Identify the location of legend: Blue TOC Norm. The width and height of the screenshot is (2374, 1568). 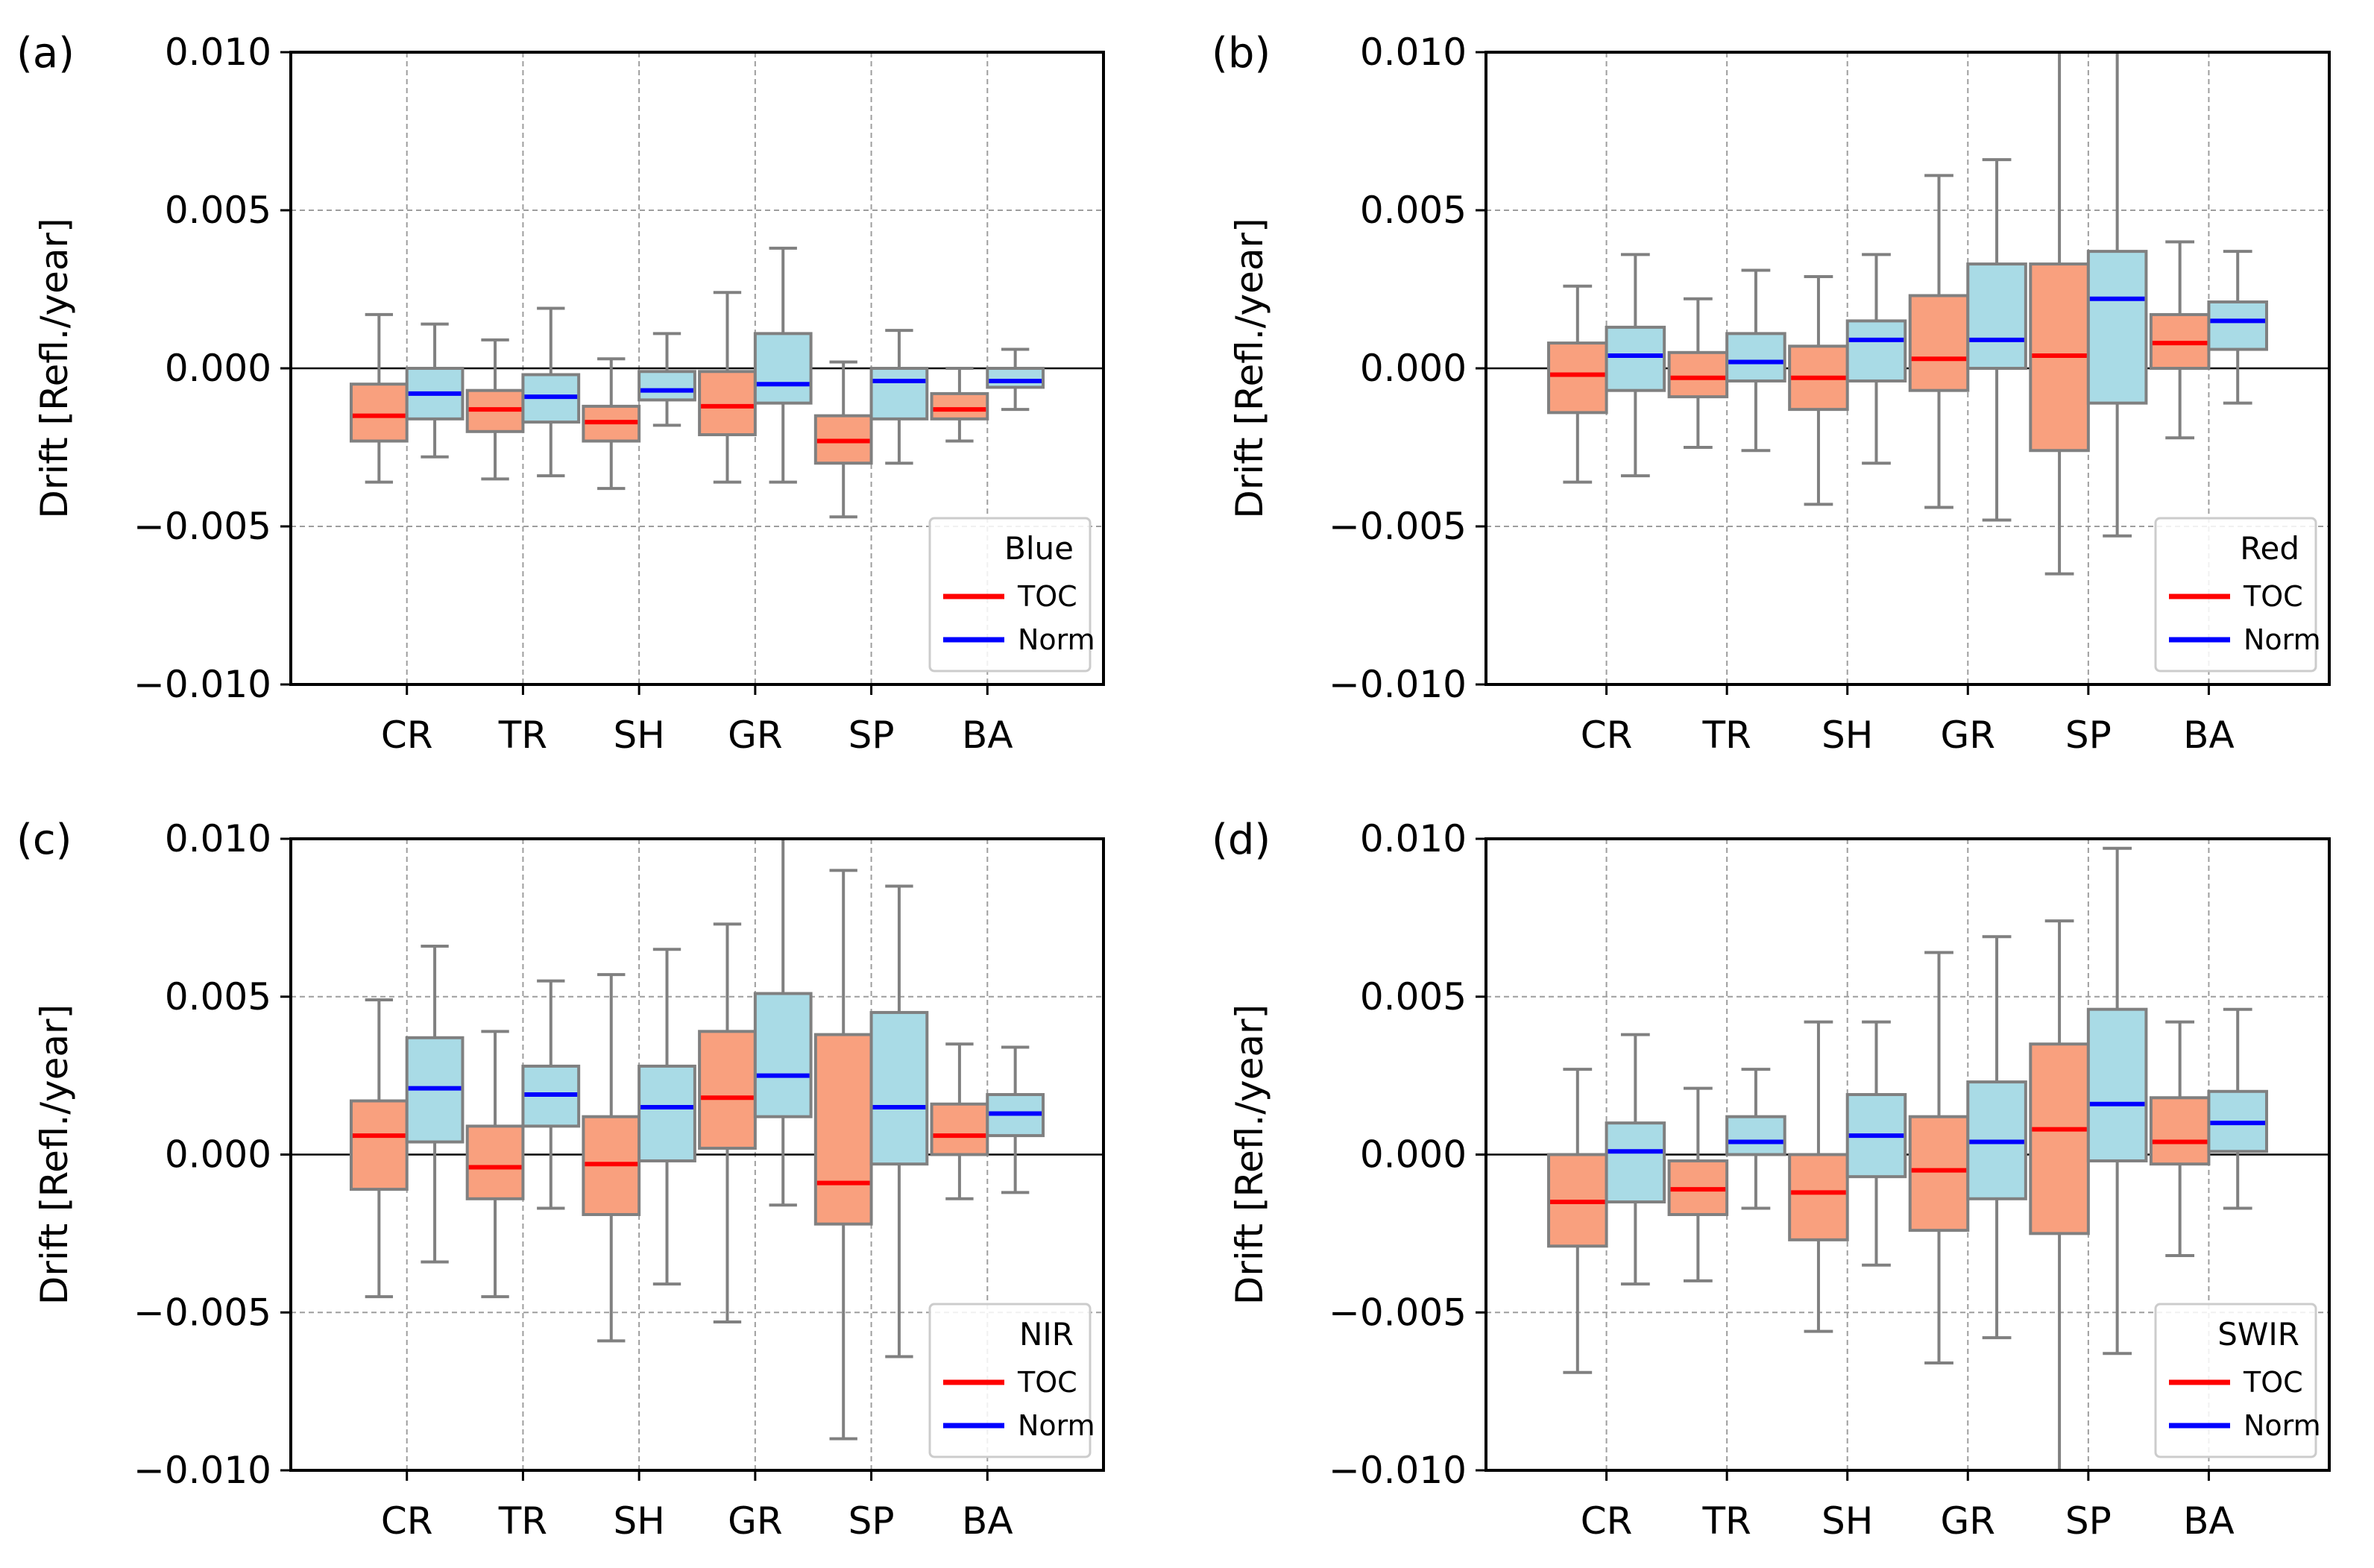
(1011, 595).